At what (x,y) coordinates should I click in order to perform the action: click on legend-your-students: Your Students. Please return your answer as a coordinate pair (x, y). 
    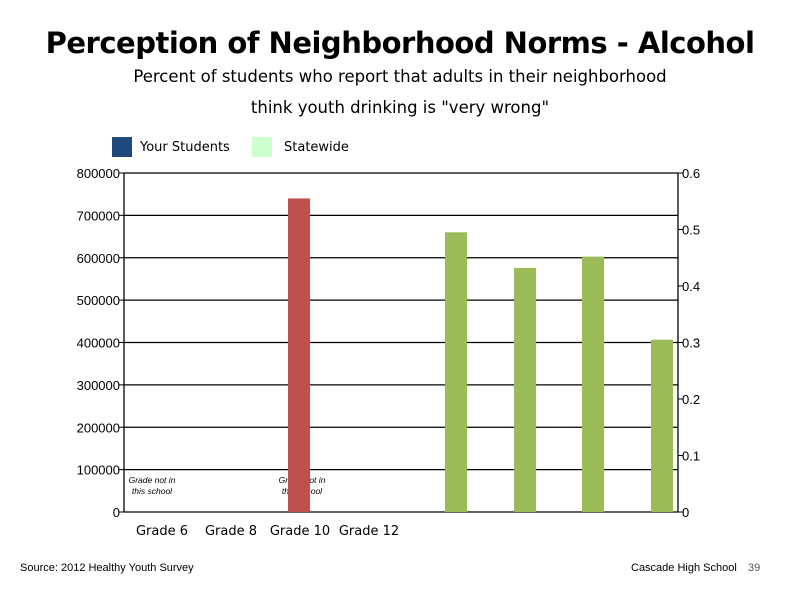
    Looking at the image, I should click on (171, 147).